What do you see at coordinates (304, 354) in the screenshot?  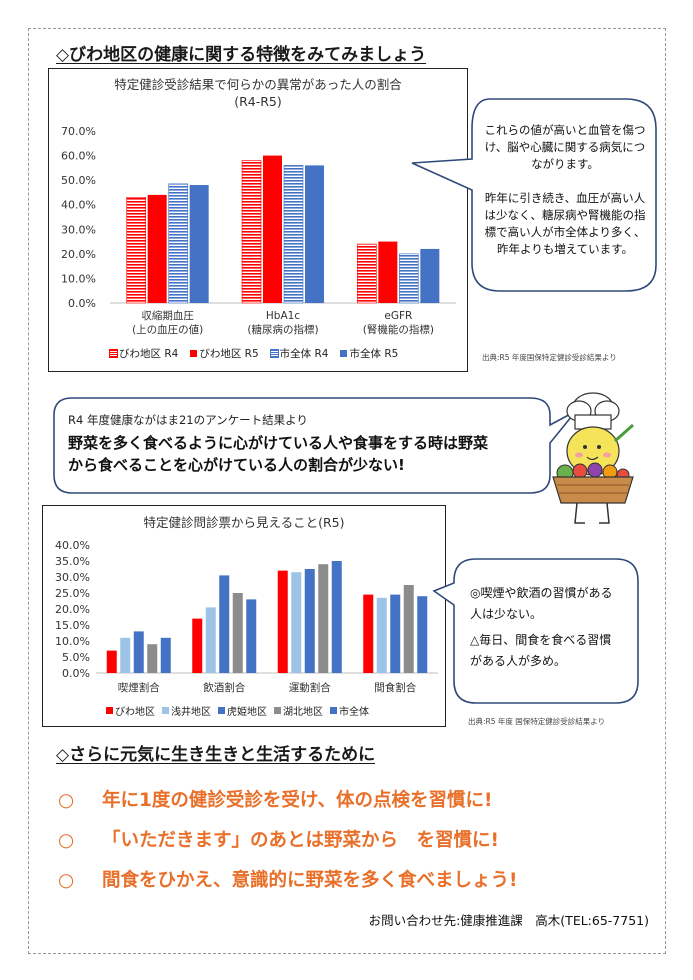 I see `legend-label: 市全体 R4` at bounding box center [304, 354].